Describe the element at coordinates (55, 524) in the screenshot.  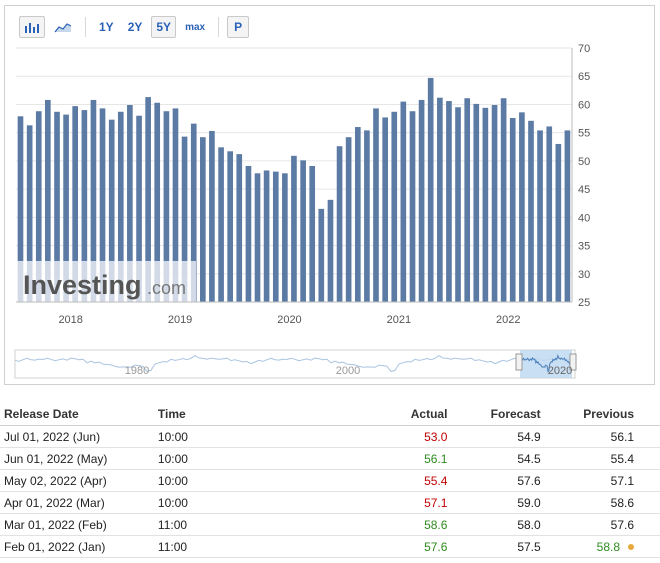
I see `row-release-date-value: Mar 01, 2022 (Feb)` at that location.